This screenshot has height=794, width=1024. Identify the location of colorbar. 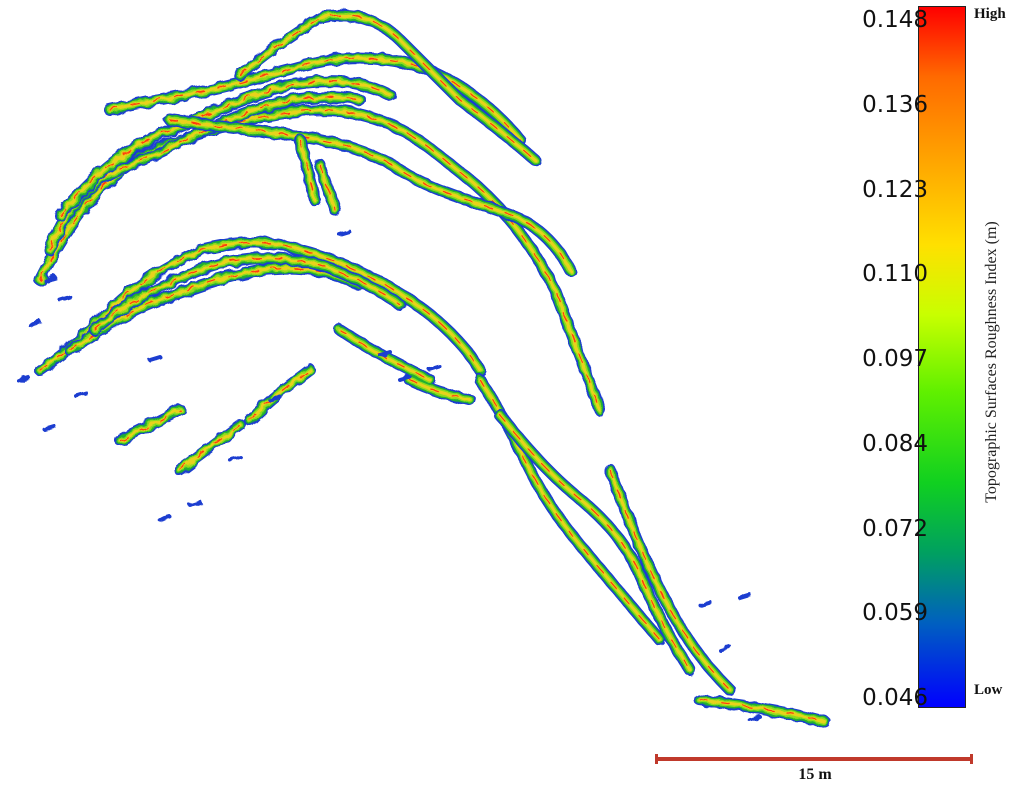
(942, 357).